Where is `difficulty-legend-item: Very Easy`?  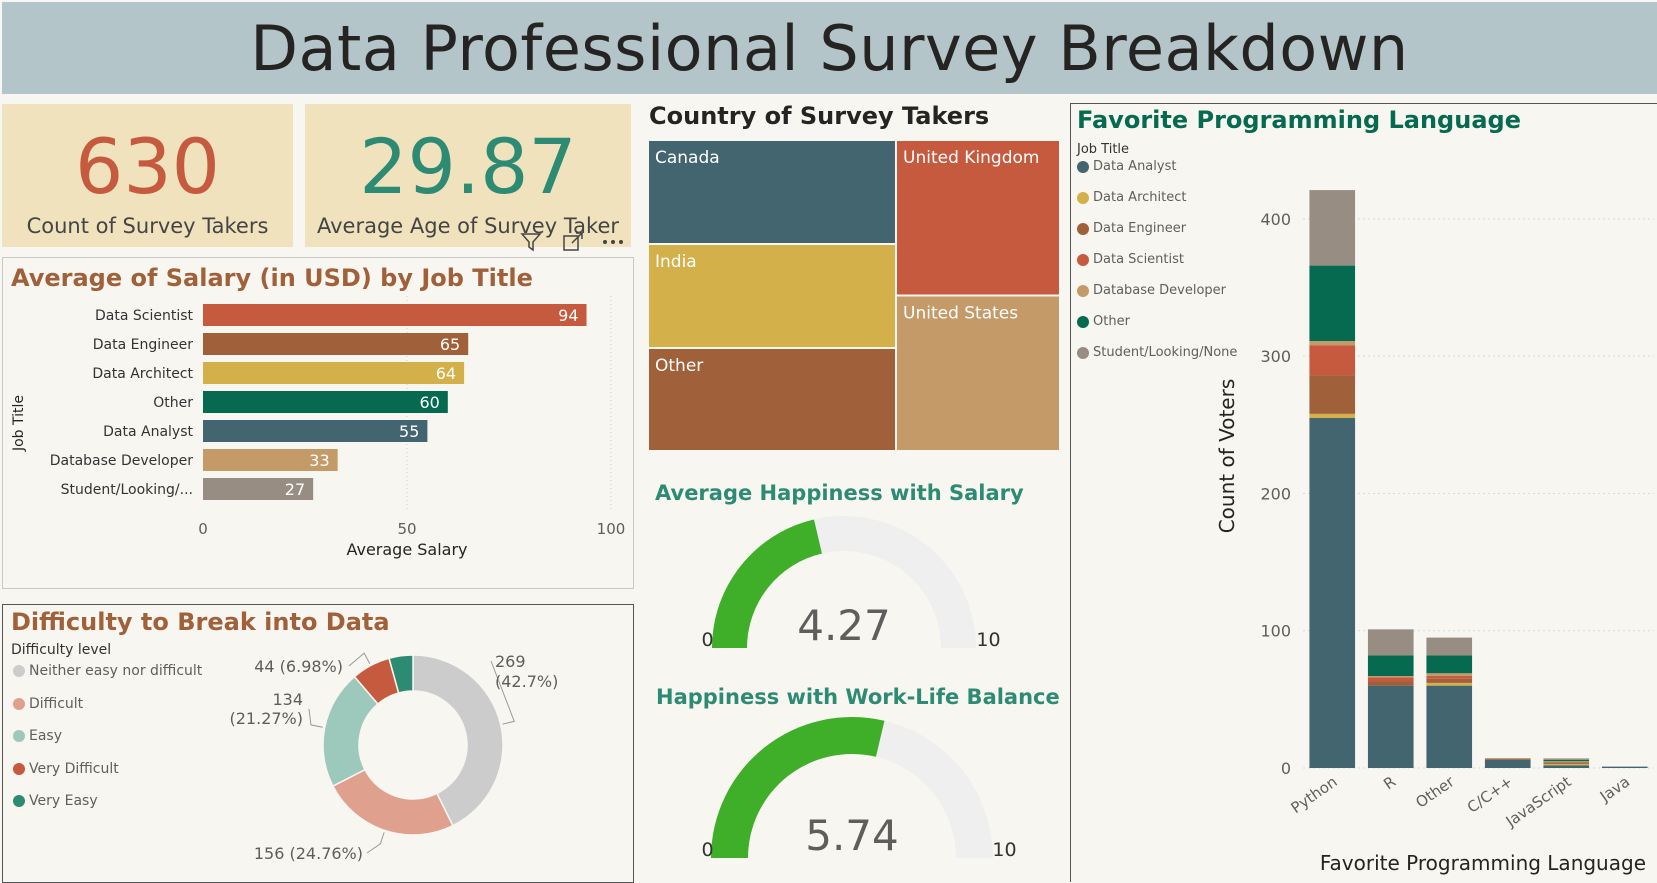
difficulty-legend-item: Very Easy is located at coordinates (55, 801).